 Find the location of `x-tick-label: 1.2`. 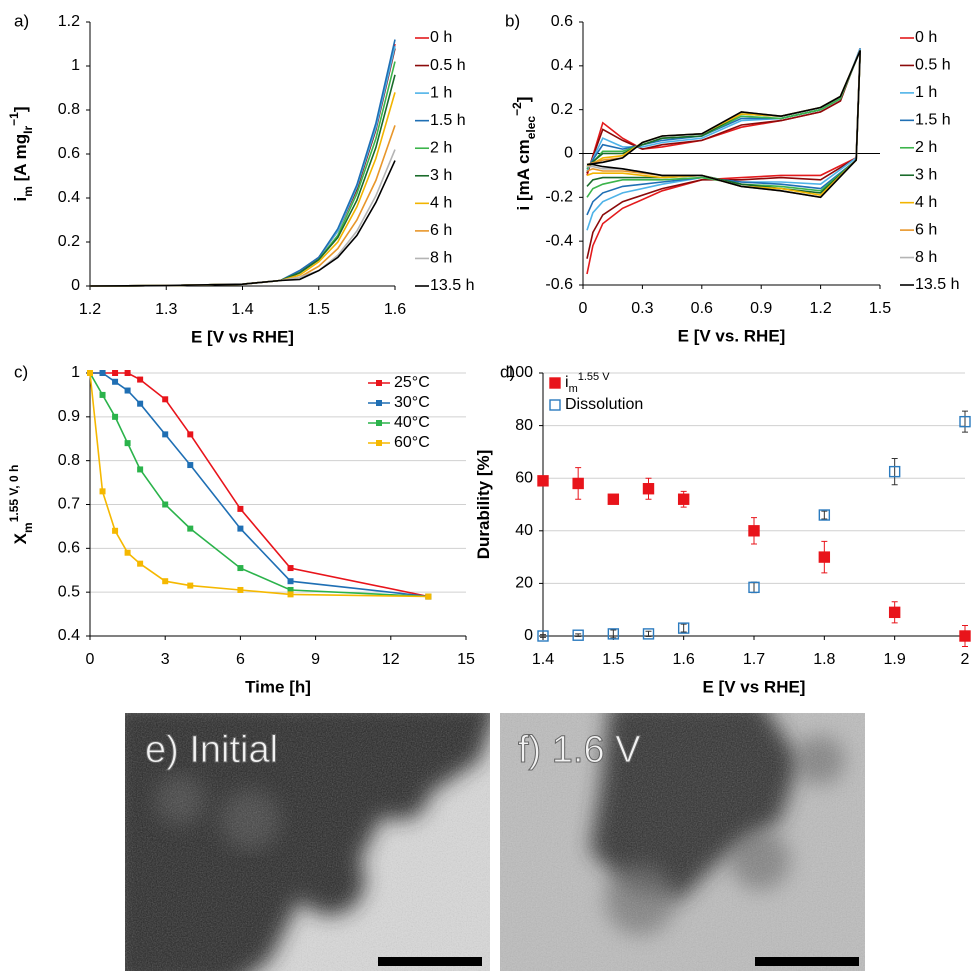

x-tick-label: 1.2 is located at coordinates (90, 309).